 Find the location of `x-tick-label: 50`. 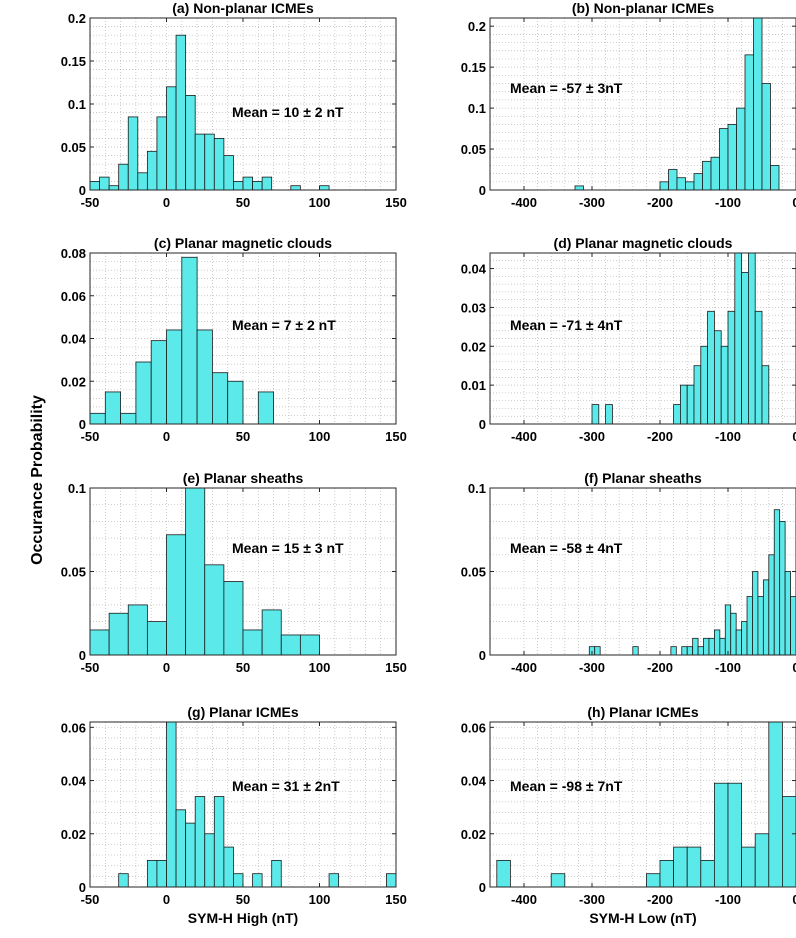

x-tick-label: 50 is located at coordinates (243, 202).